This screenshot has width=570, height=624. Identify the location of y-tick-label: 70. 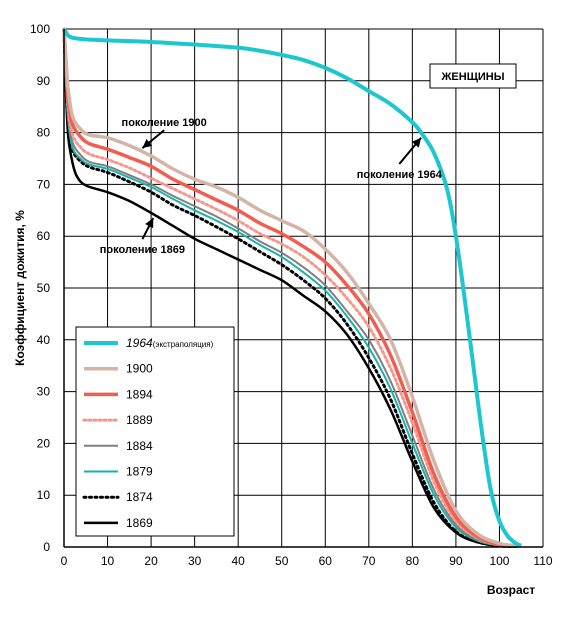
(44, 184).